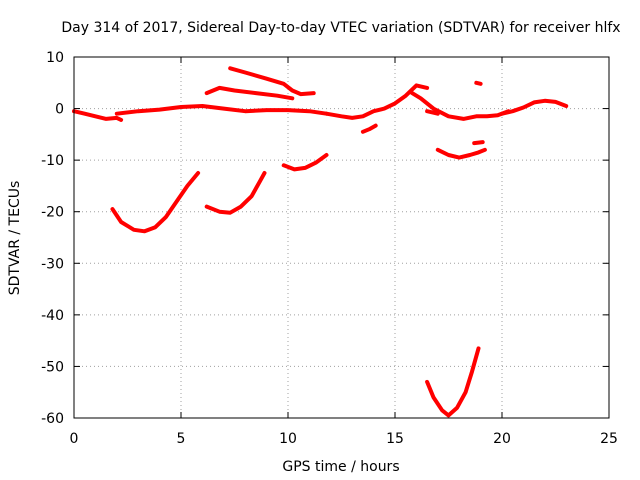  What do you see at coordinates (52, 367) in the screenshot?
I see `y-tick-label: -50` at bounding box center [52, 367].